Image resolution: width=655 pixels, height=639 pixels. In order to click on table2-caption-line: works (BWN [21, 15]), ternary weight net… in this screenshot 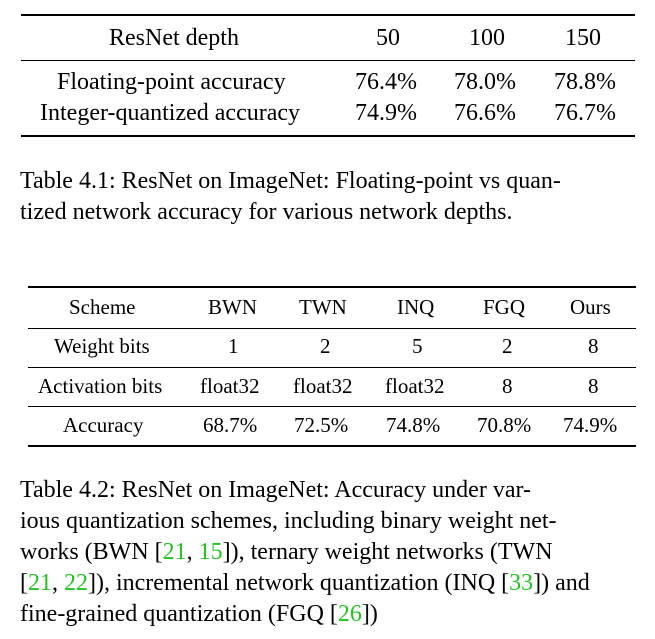, I will do `click(286, 552)`.